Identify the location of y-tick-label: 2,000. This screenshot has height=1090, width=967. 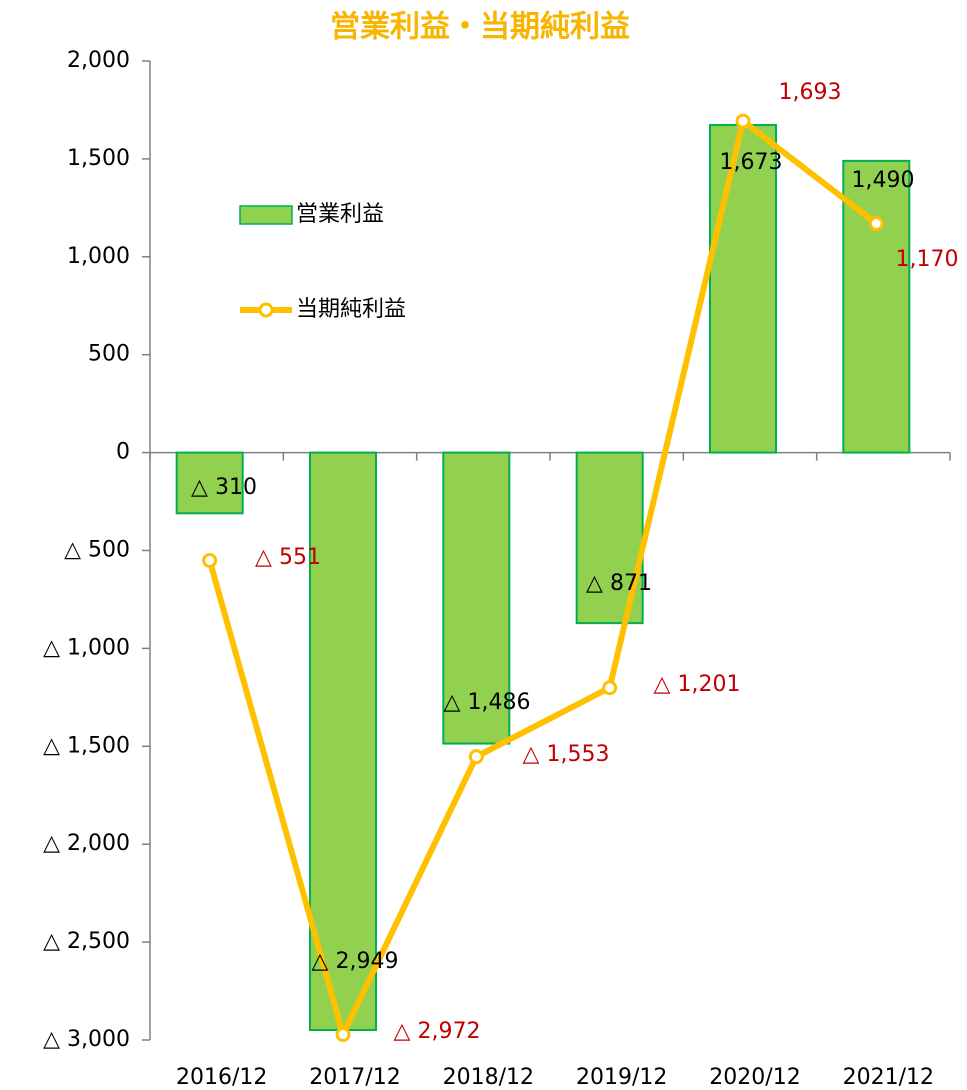
(98, 60).